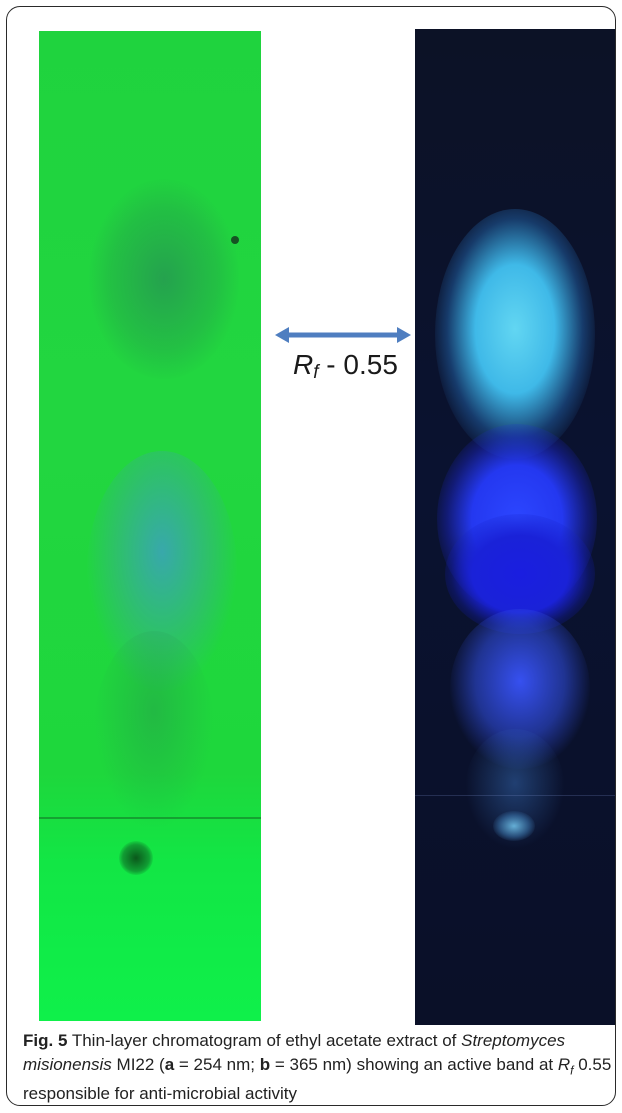 The height and width of the screenshot is (1113, 622). I want to click on caption-text: MI22 (, so click(138, 1064).